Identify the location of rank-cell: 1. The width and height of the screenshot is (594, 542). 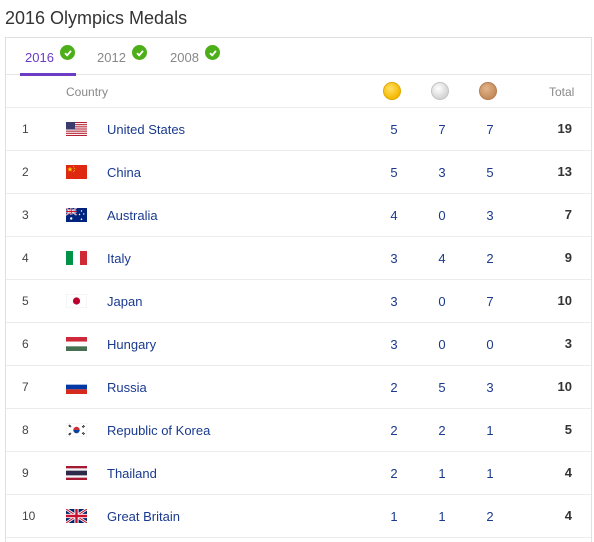
(25, 129).